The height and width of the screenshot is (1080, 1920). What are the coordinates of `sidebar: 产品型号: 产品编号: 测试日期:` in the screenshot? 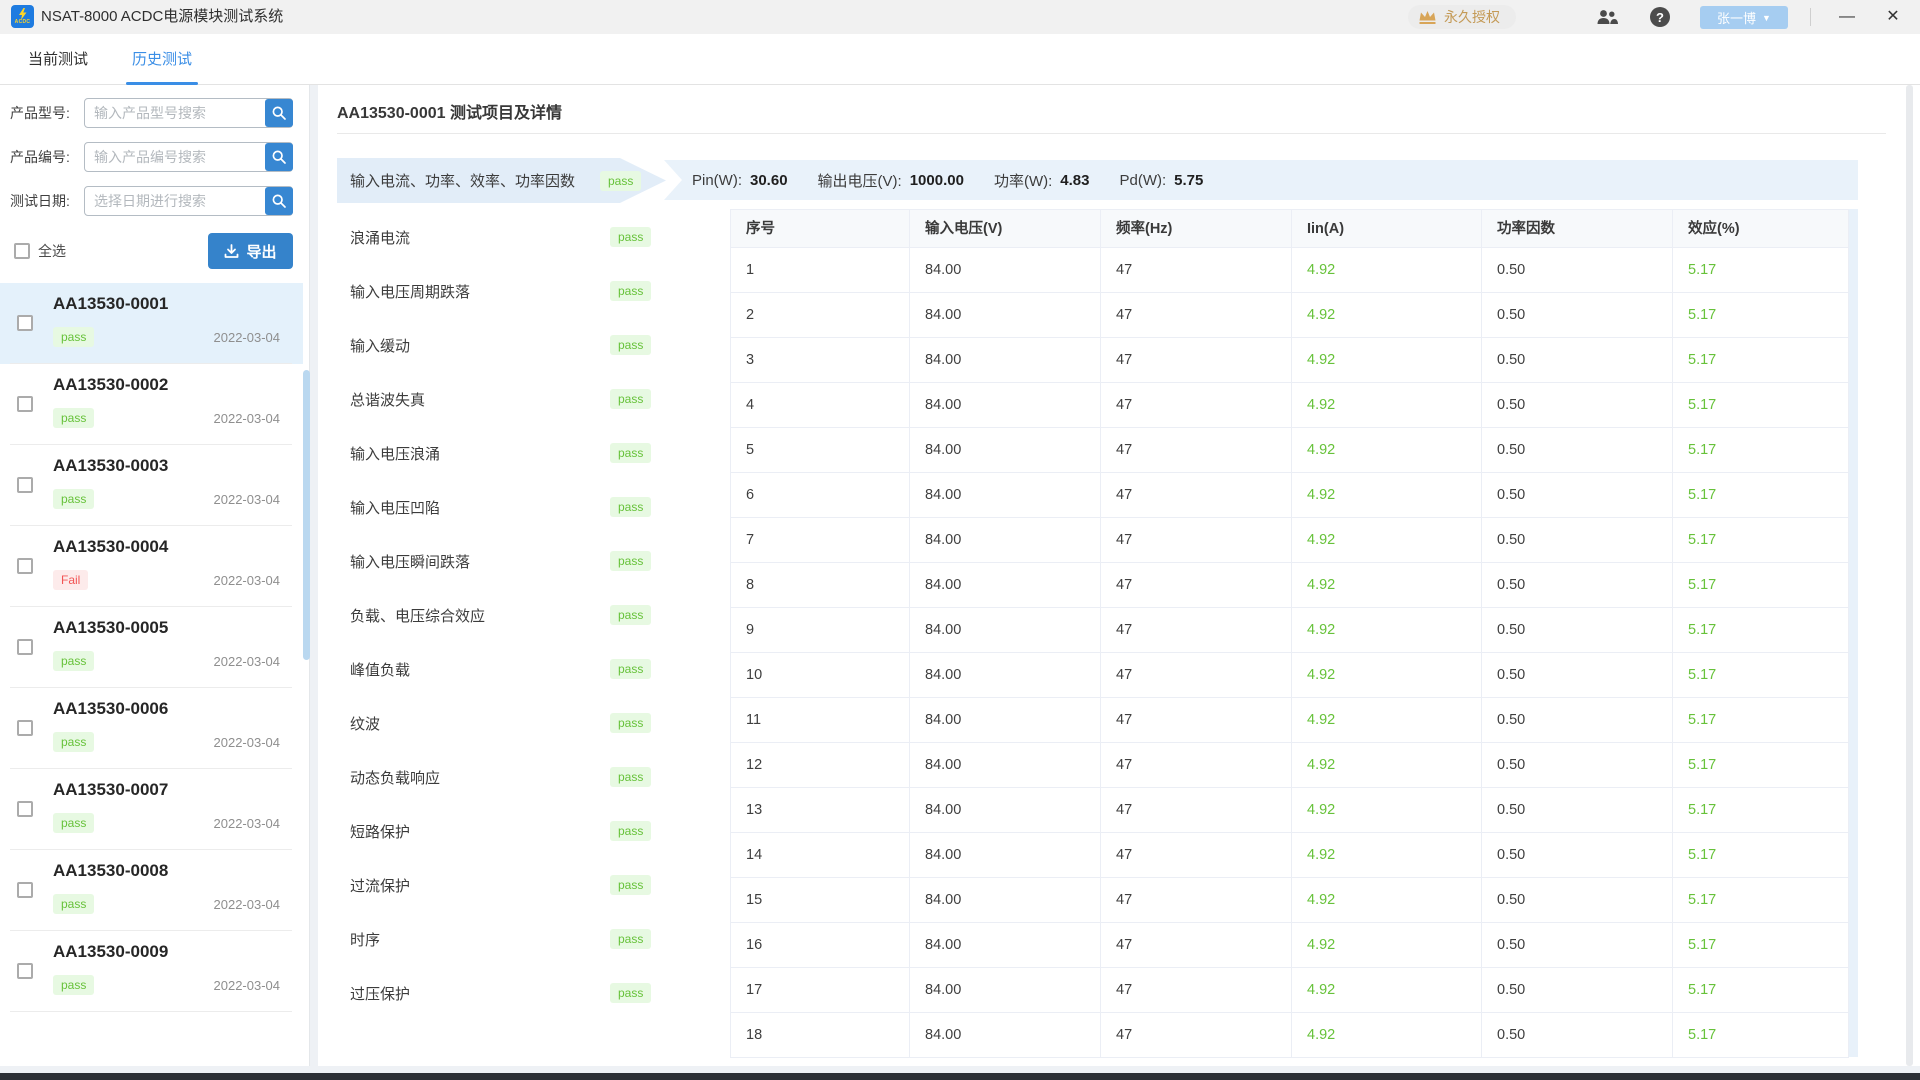 It's located at (155, 575).